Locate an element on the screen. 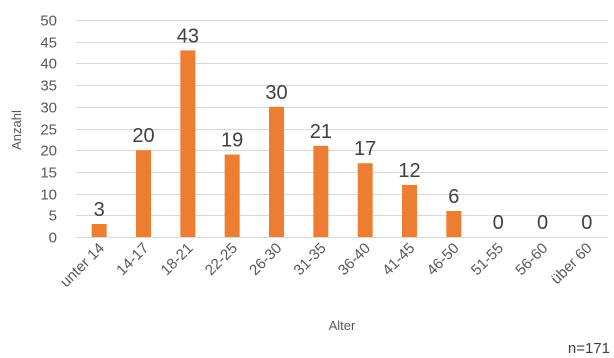 Image resolution: width=614 pixels, height=358 pixels. y-axis-ticks: 0 5 10 15 20 25 30 35 40 45 50 is located at coordinates (48, 130).